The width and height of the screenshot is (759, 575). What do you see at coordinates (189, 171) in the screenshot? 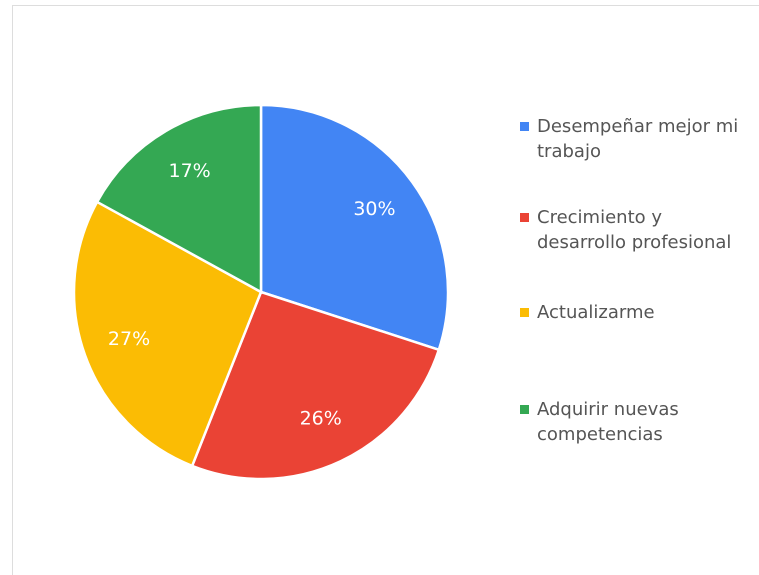
I see `value-label: 17%` at bounding box center [189, 171].